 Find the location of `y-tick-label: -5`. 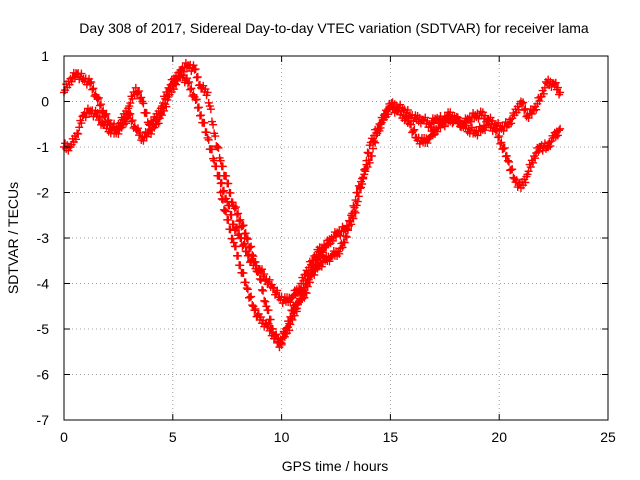

y-tick-label: -5 is located at coordinates (43, 329).